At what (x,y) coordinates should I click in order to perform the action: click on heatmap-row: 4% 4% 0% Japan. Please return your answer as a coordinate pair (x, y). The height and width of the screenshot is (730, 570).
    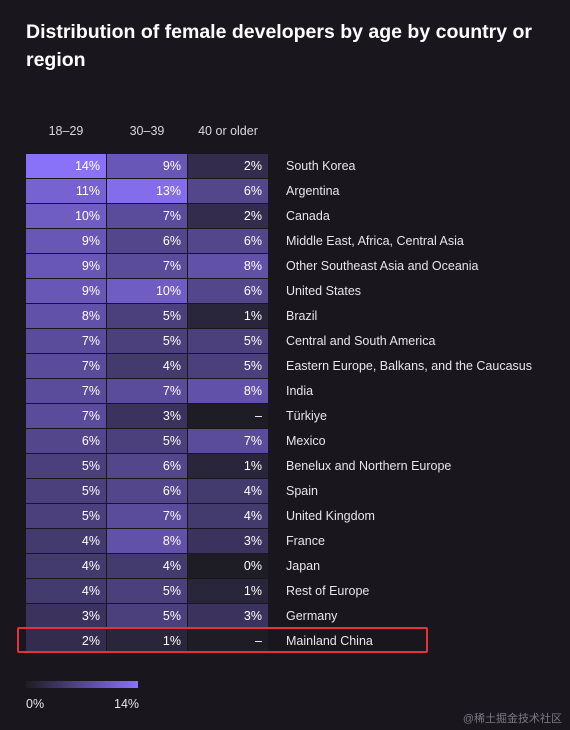
    Looking at the image, I should click on (296, 566).